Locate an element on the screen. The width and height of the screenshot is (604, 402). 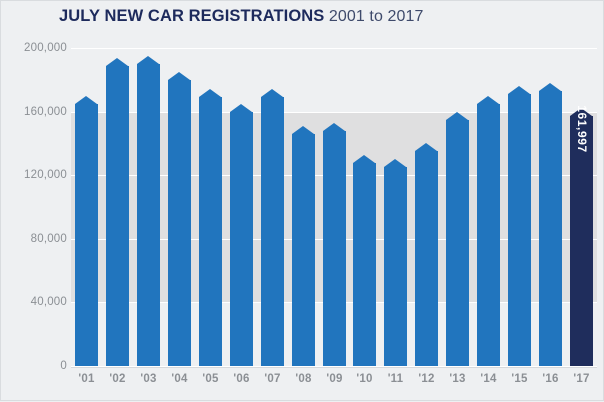
x-axis-tick-label: '06 is located at coordinates (241, 379).